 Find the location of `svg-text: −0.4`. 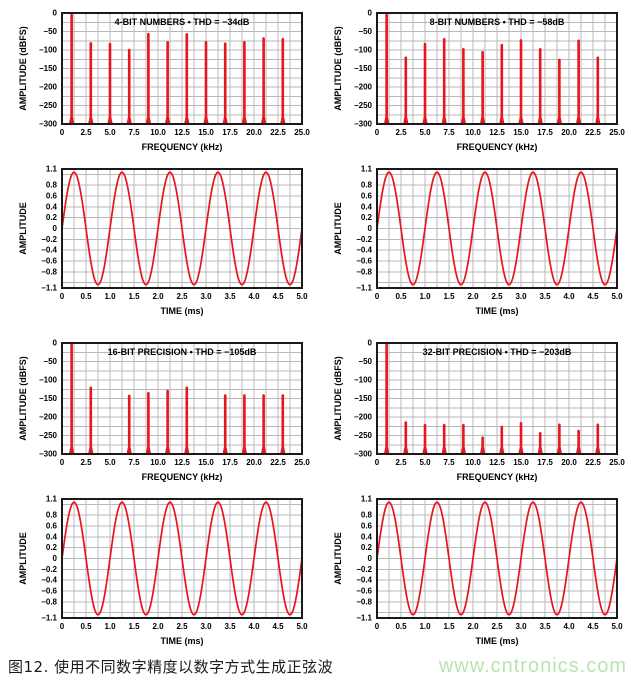

svg-text: −0.4 is located at coordinates (49, 250).